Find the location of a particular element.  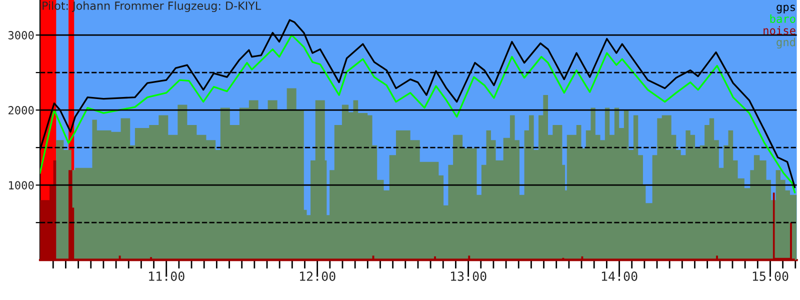

y-tick-label: 1000 is located at coordinates (21, 185).